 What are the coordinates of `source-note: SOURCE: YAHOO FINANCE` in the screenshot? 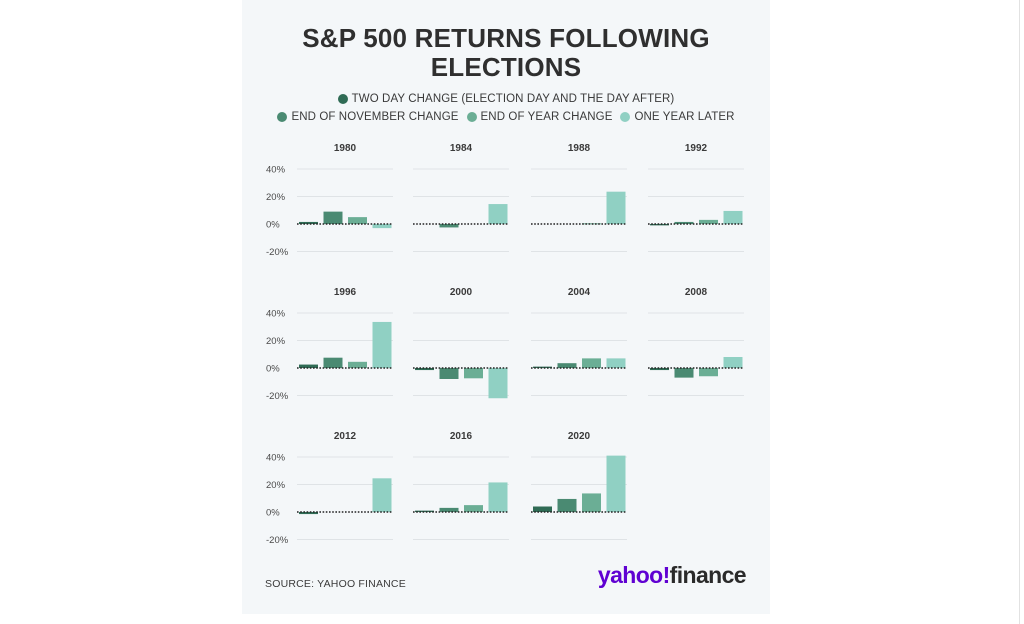 It's located at (335, 584).